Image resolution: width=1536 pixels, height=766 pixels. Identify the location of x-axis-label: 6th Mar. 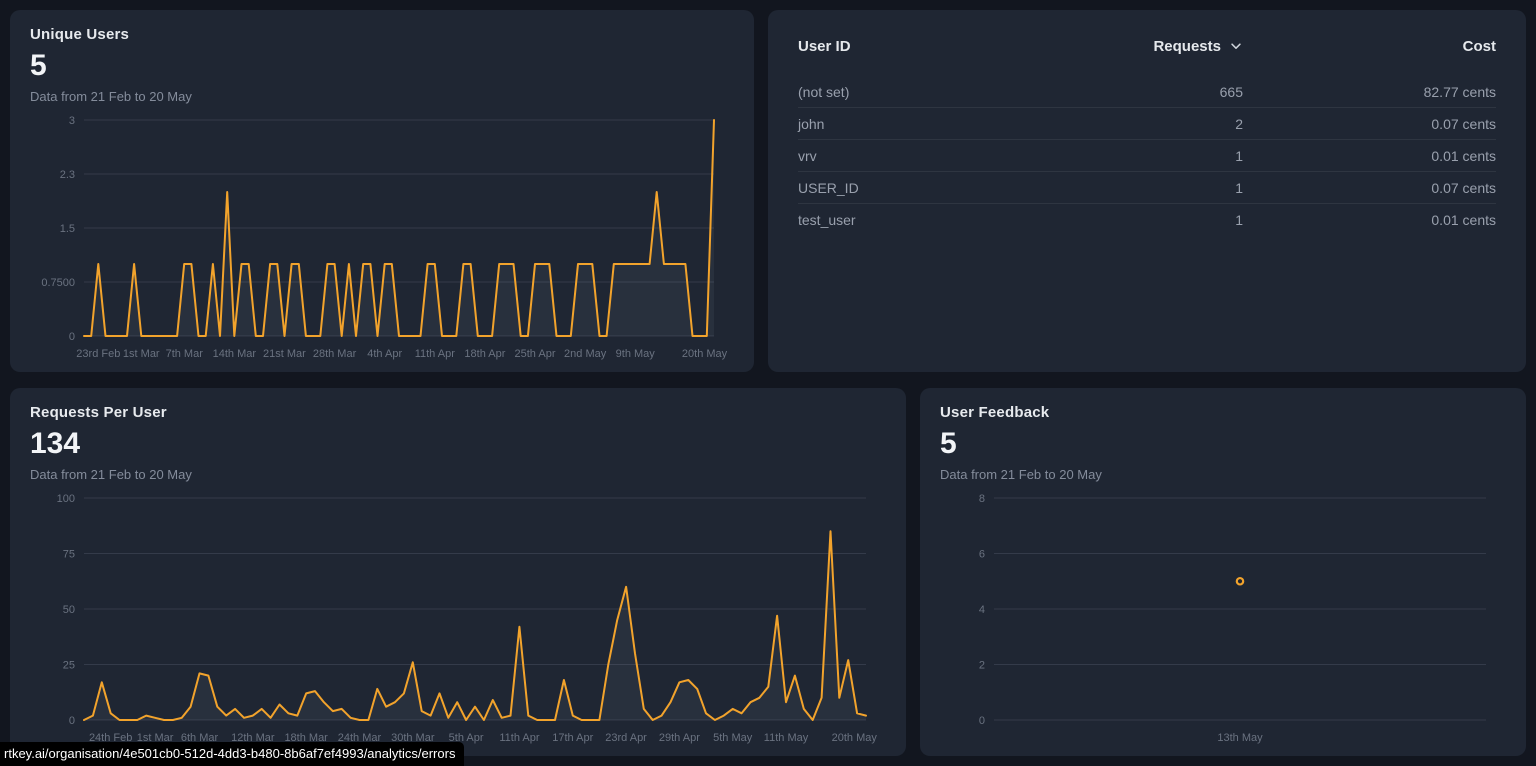
(200, 738).